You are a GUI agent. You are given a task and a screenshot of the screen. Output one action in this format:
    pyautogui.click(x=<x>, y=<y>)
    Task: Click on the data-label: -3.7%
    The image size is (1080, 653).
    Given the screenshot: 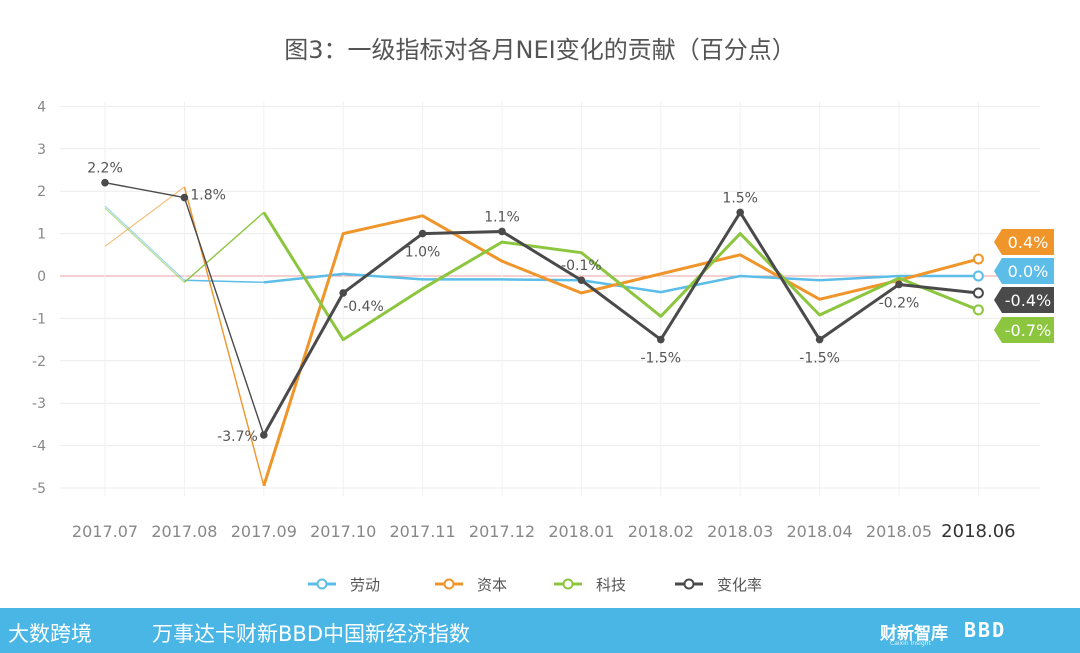 What is the action you would take?
    pyautogui.click(x=237, y=437)
    